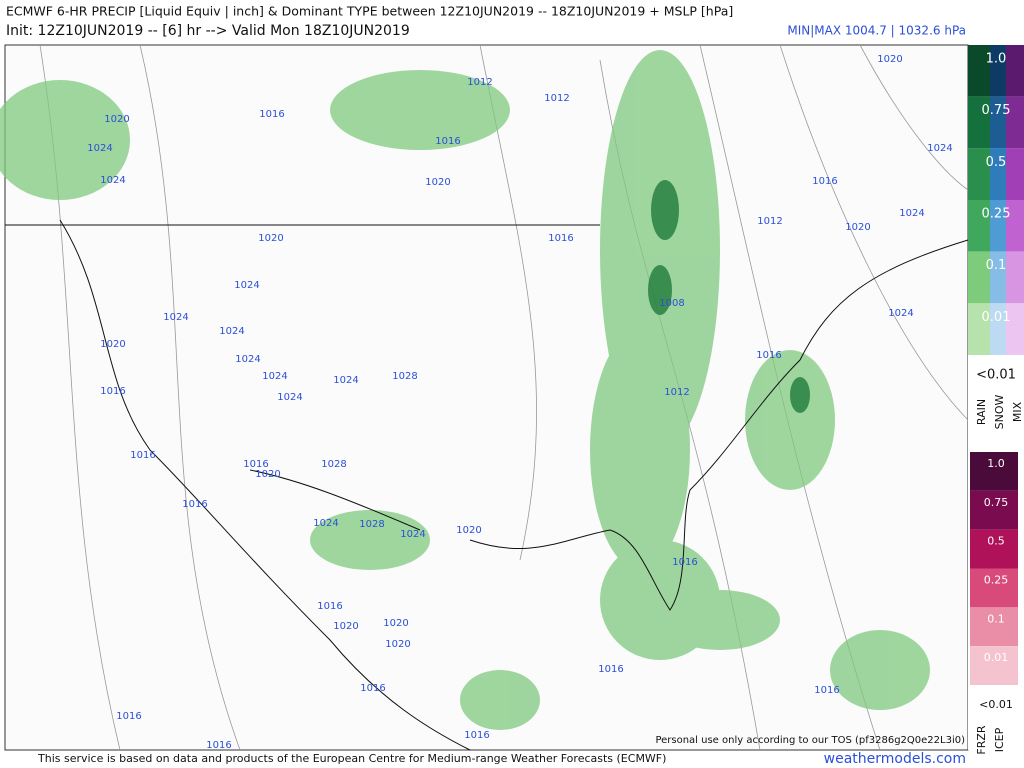 The image size is (1024, 768). What do you see at coordinates (996, 162) in the screenshot?
I see `rain-scale-label: 0.5` at bounding box center [996, 162].